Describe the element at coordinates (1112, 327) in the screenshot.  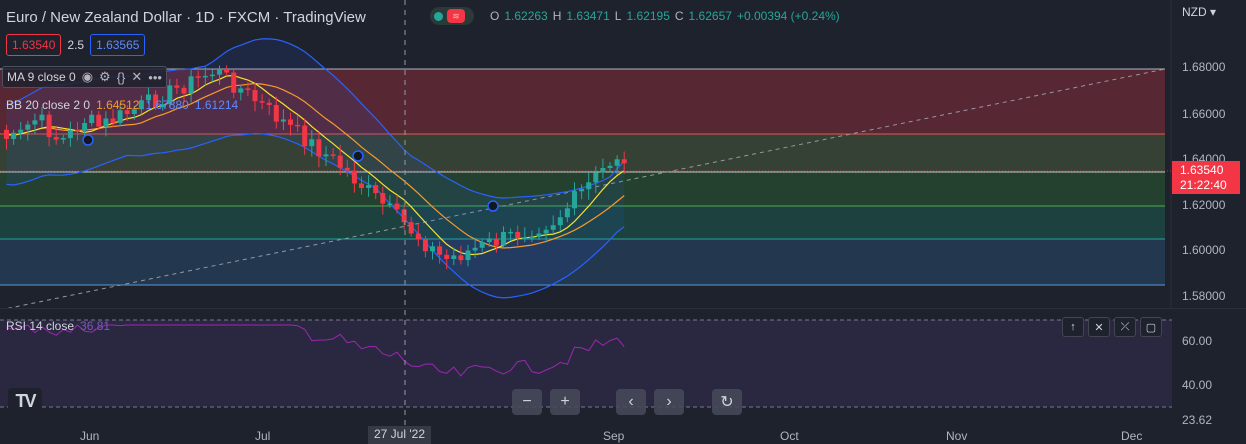
I see `pane-controls: ↑ ✕ ⤫ ▢` at that location.